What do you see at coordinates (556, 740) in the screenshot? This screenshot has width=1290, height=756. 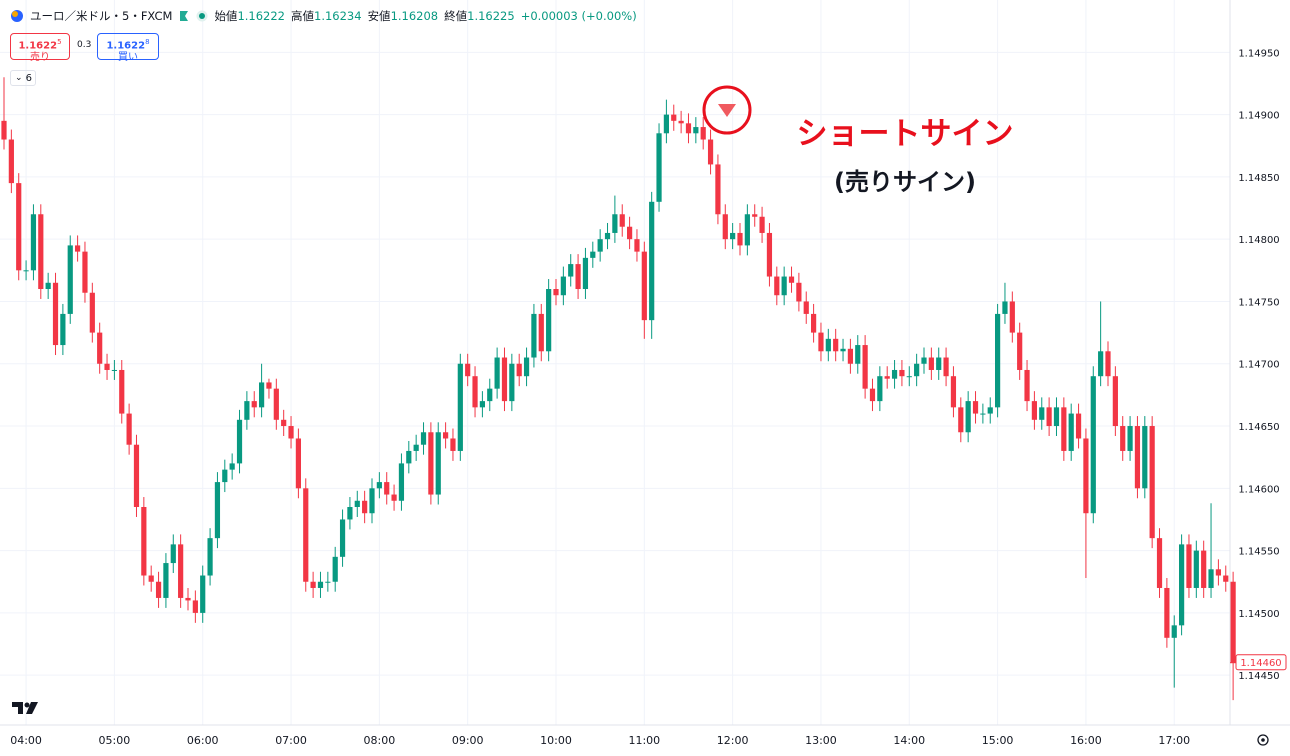 I see `x-tick-label: 10:00` at bounding box center [556, 740].